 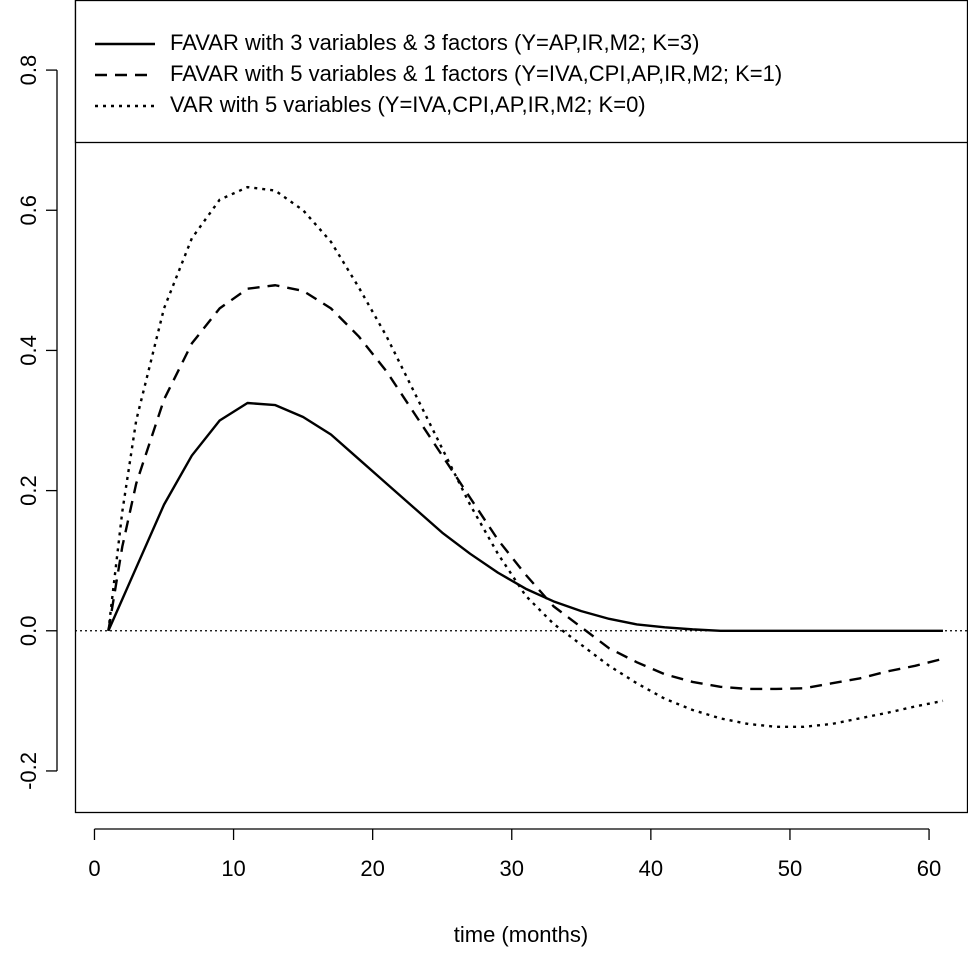 I want to click on x-tick-label: 50, so click(x=790, y=868).